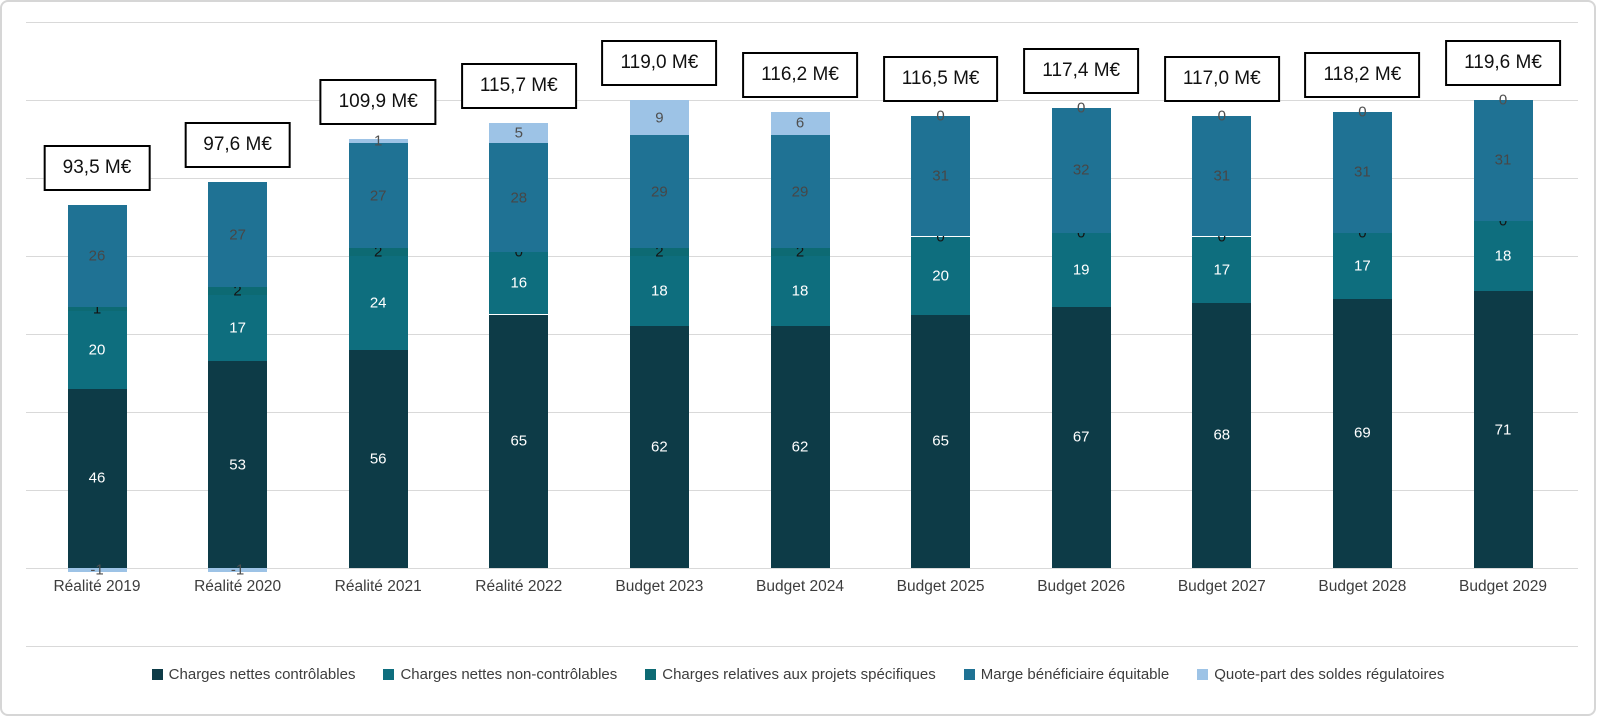 This screenshot has width=1600, height=720. I want to click on total-label-box: 115,7 M€, so click(518, 86).